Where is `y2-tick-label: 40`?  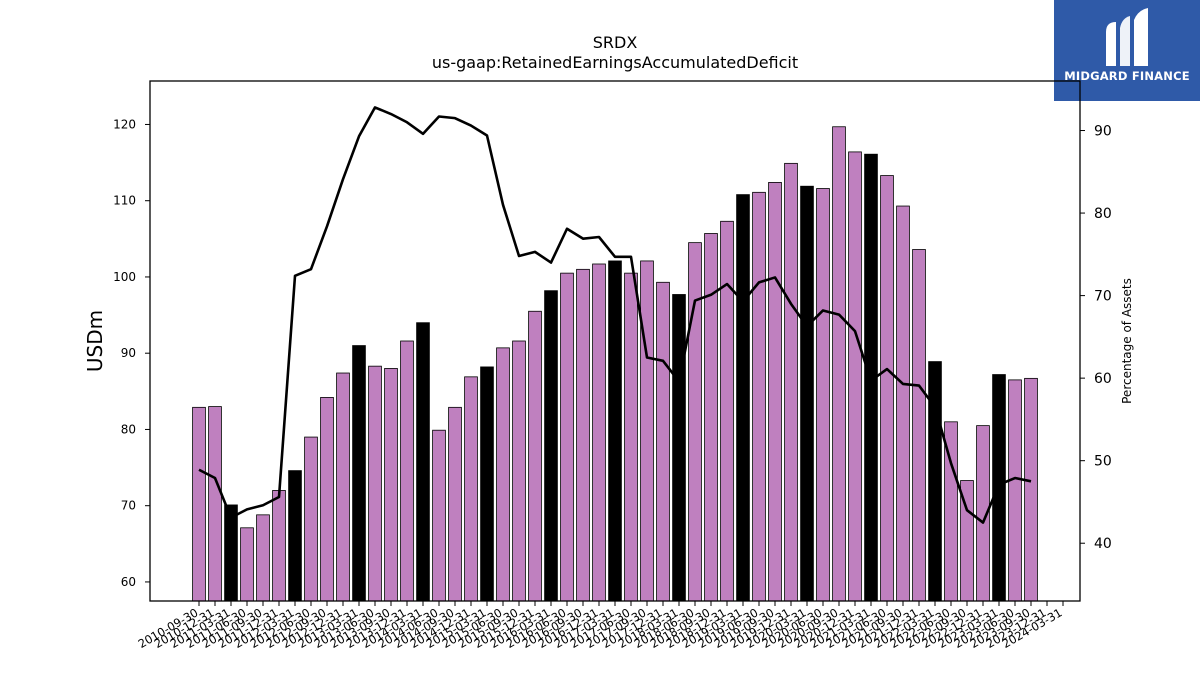
y2-tick-label: 40 is located at coordinates (1103, 544).